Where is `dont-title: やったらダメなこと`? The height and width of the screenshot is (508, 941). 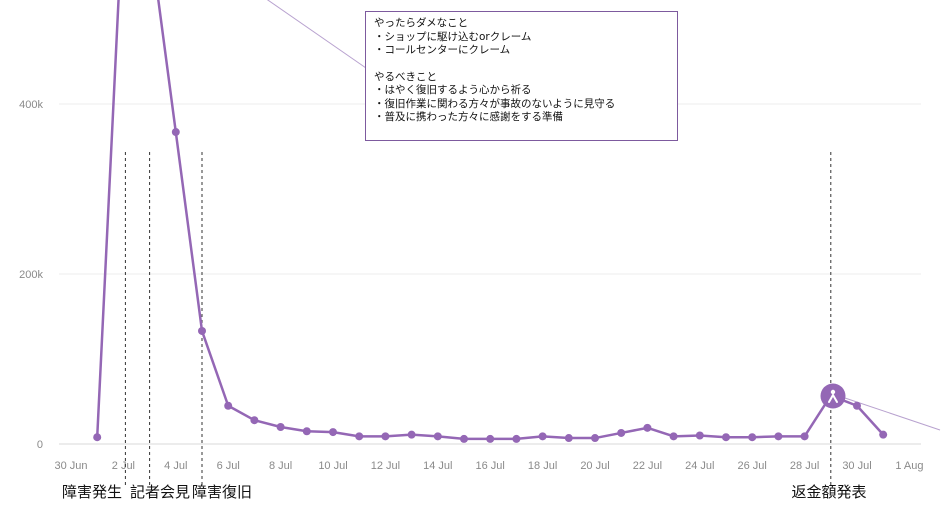 dont-title: やったらダメなこと is located at coordinates (421, 23).